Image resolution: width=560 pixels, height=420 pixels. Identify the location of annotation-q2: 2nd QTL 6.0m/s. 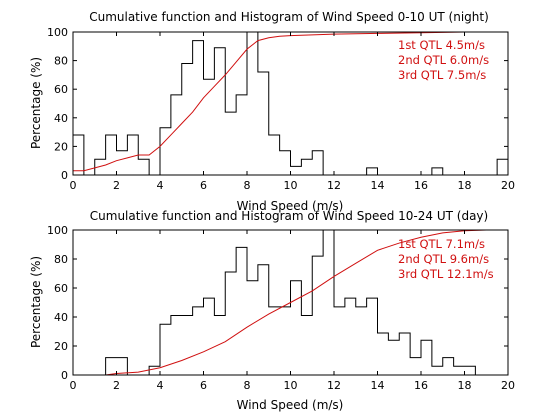
(443, 60).